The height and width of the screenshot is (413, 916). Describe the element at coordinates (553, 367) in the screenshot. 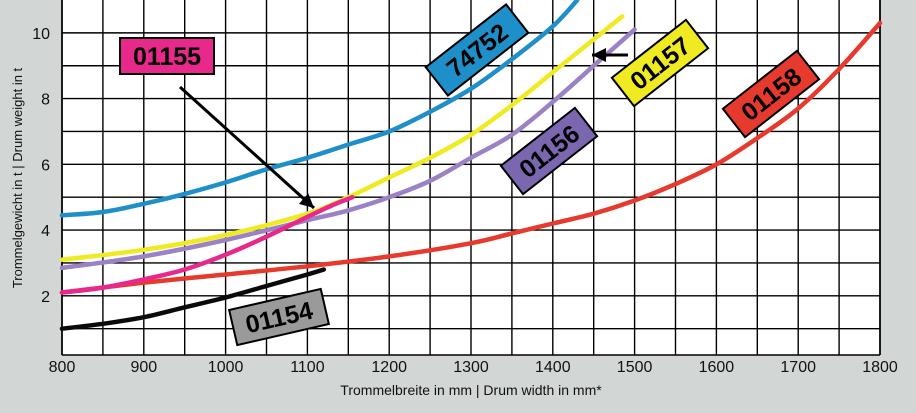

I see `x-tick-label: 1400` at that location.